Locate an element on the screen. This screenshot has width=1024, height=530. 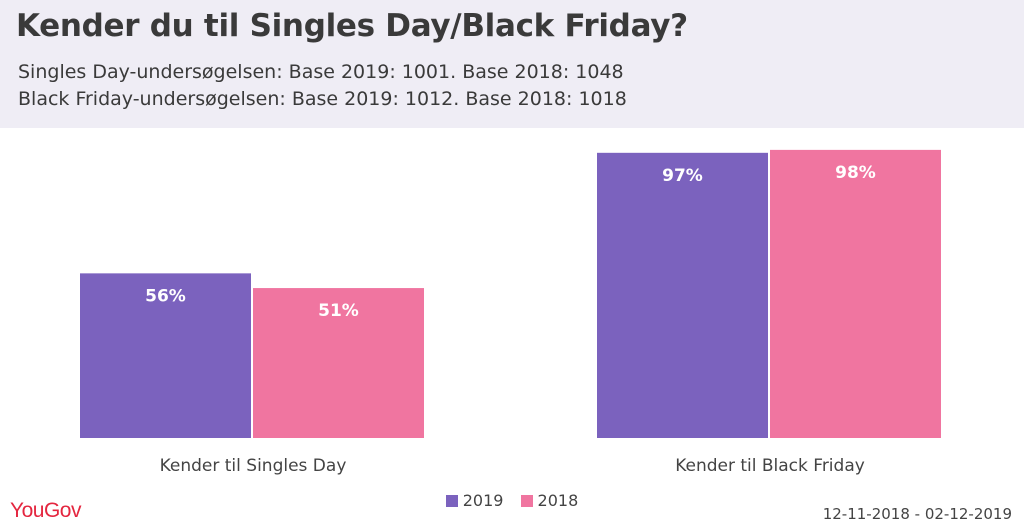
data-label-2018-black-friday: 98% is located at coordinates (855, 173).